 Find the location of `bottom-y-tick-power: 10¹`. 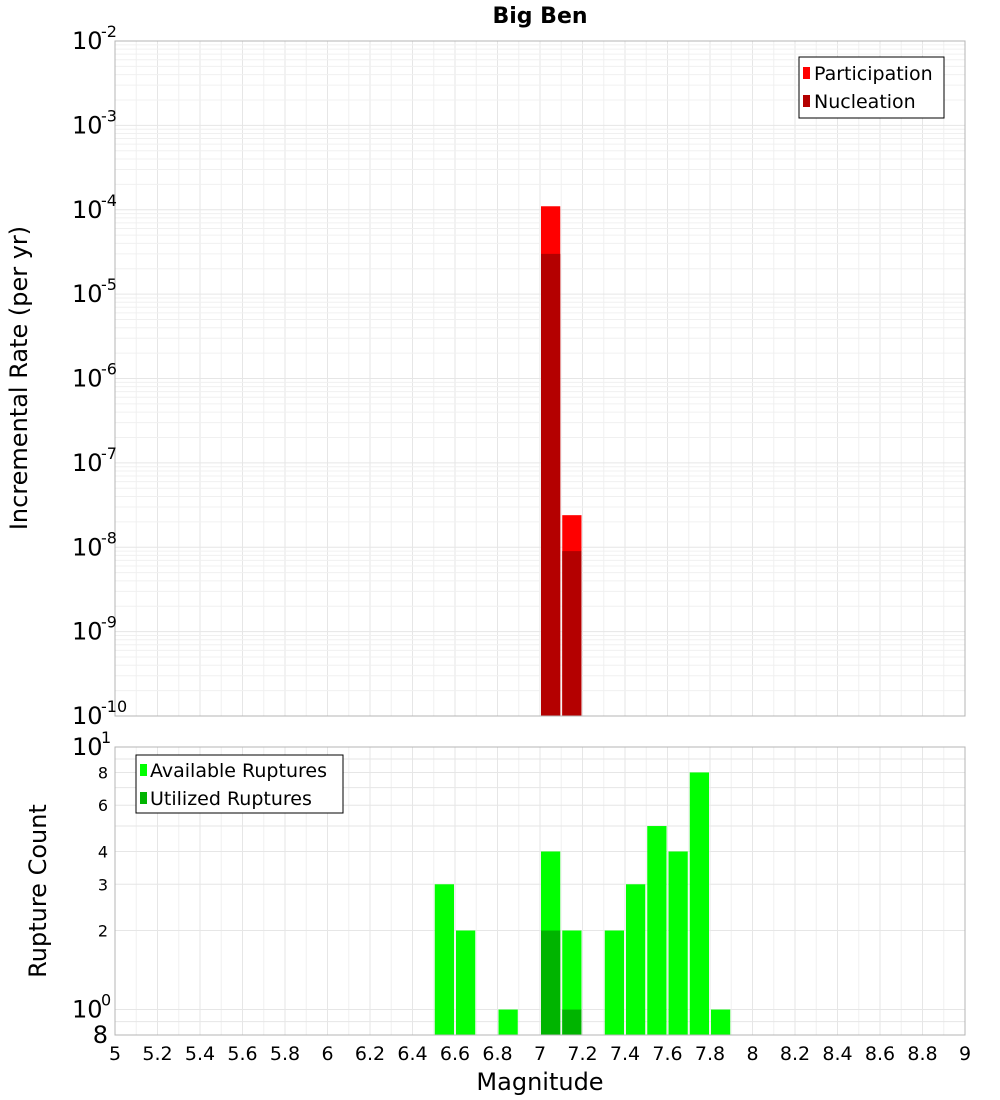

bottom-y-tick-power: 10¹ is located at coordinates (91, 744).